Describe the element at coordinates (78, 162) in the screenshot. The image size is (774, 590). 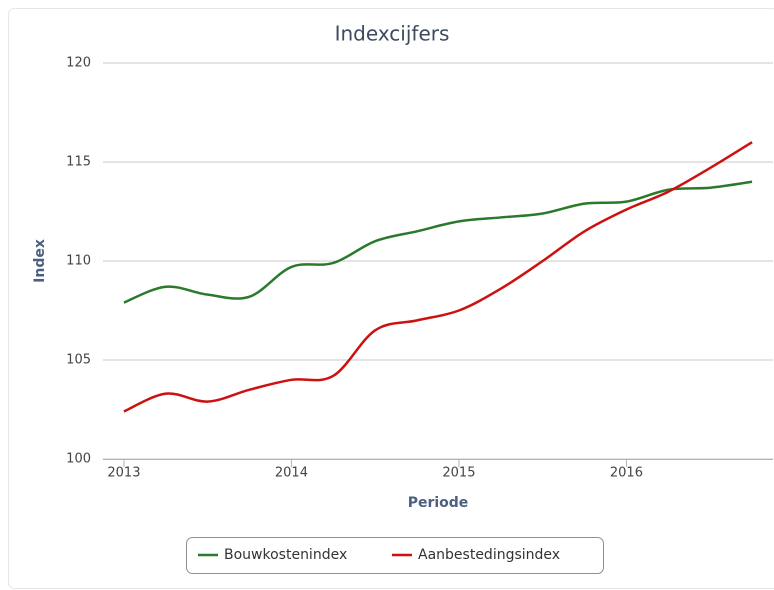
I see `y-tick-label: 115` at that location.